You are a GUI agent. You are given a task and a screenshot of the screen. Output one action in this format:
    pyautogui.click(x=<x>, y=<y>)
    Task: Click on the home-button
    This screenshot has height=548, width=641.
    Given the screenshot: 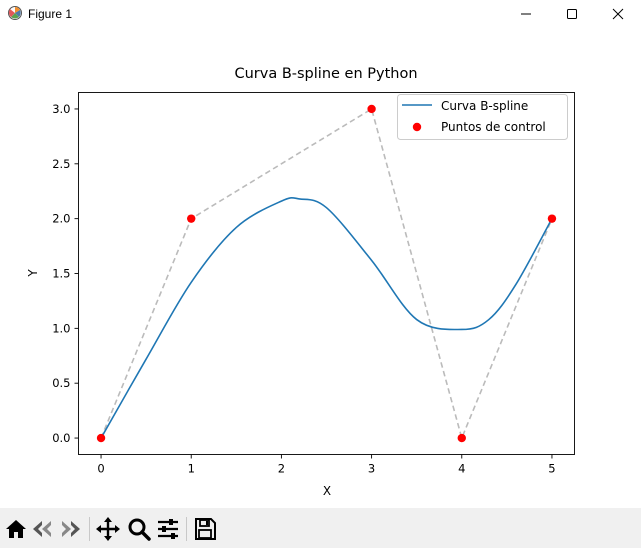 What is the action you would take?
    pyautogui.click(x=16, y=529)
    